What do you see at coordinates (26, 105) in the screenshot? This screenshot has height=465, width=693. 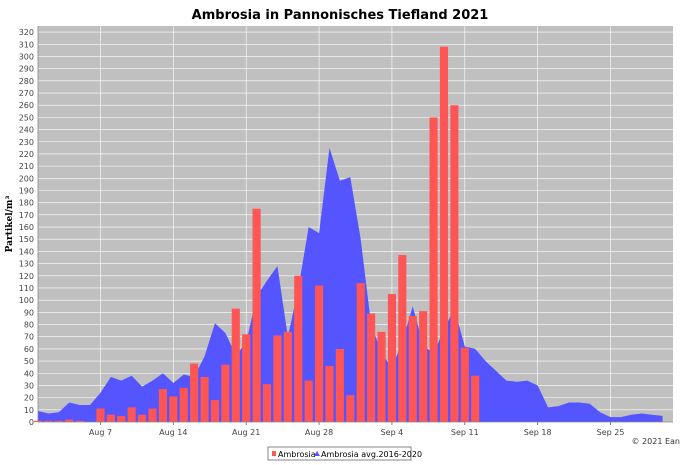 I see `y-tick-label: 260` at bounding box center [26, 105].